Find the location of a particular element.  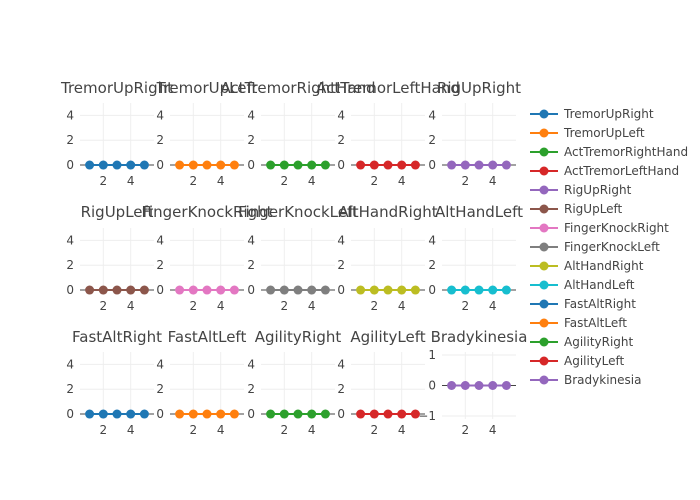

legend-item: TremorUpRight is located at coordinates (592, 114).